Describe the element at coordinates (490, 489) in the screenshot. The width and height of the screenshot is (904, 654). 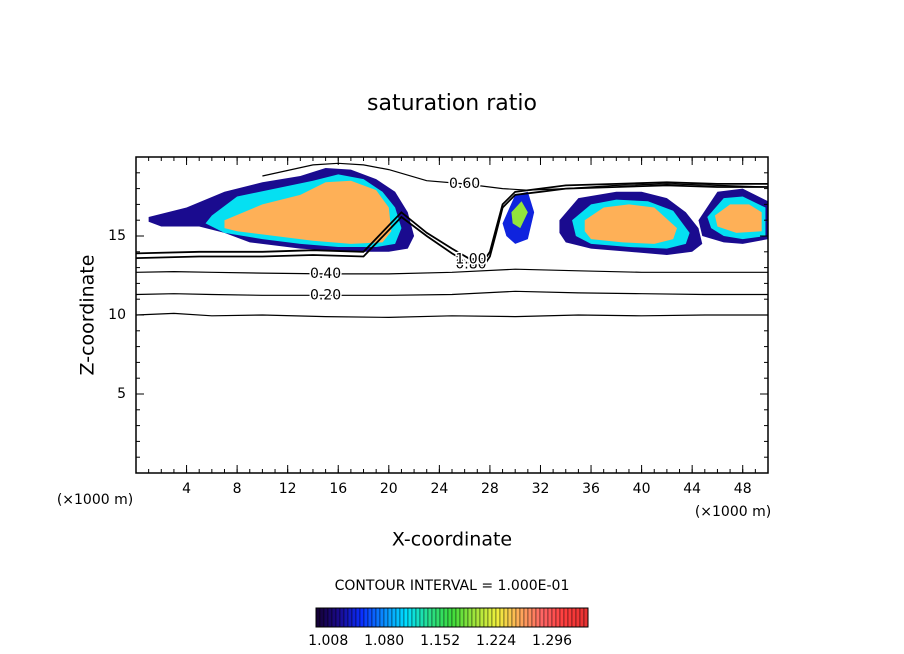
I see `x-tick-label: 28` at that location.